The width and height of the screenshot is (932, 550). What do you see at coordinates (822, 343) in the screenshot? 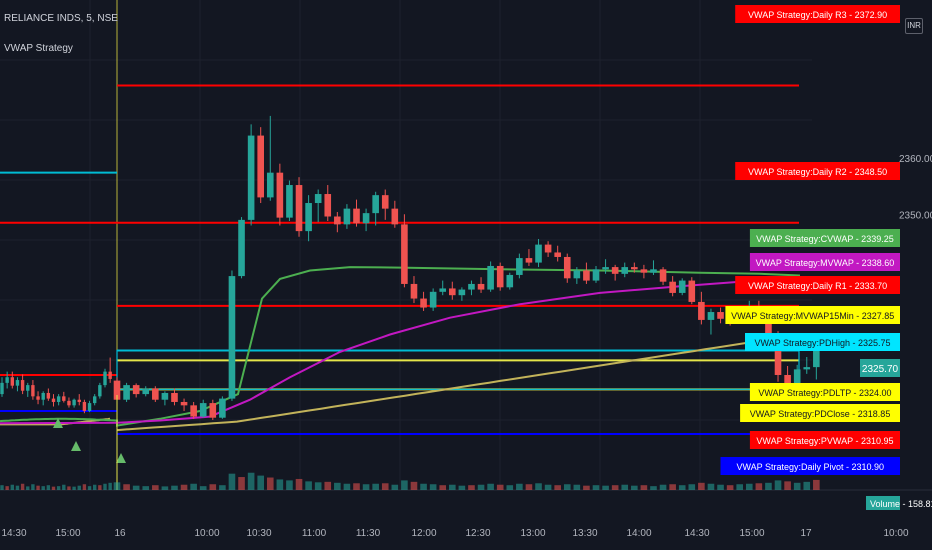
I see `level-label-text: VWAP Strategy:PDHigh - 2325.75` at bounding box center [822, 343].